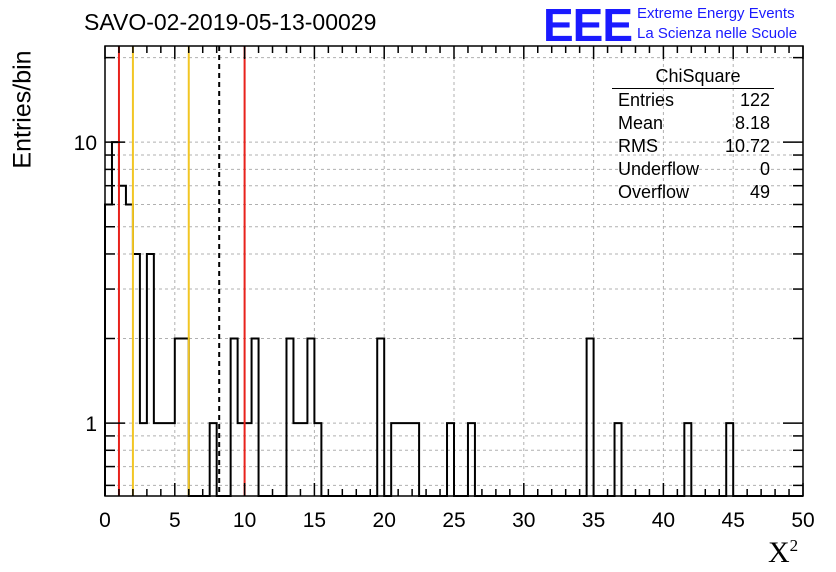 The image size is (836, 572). Describe the element at coordinates (593, 520) in the screenshot. I see `x-tick-label: 35` at that location.